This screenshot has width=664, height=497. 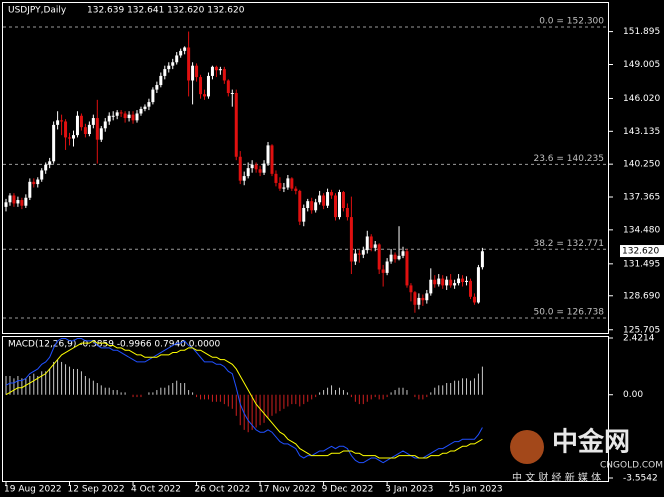 What do you see at coordinates (641, 198) in the screenshot?
I see `y-tick-label: 137.365` at bounding box center [641, 198].